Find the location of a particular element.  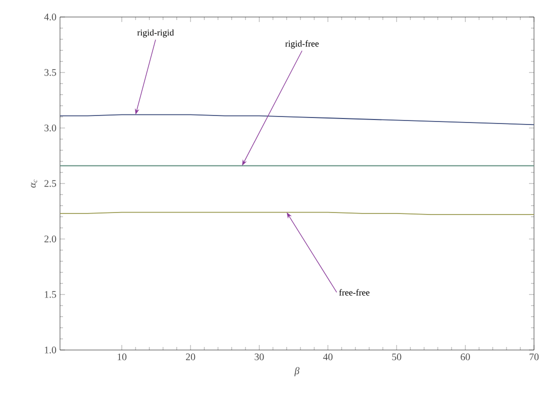

x-tick-label: 70 is located at coordinates (534, 357).